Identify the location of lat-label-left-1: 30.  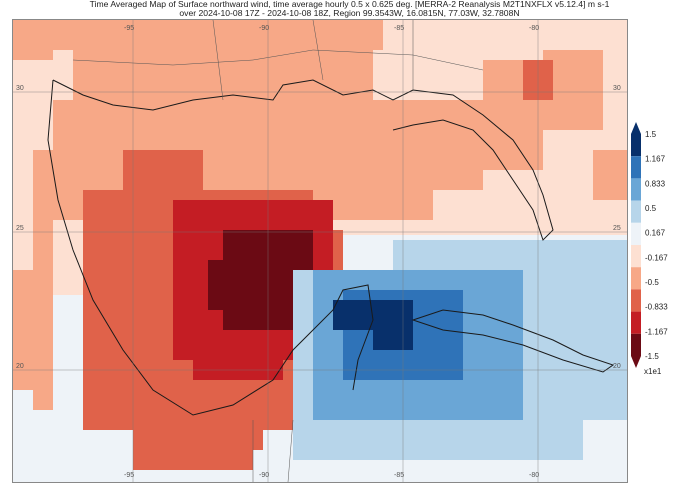
(20, 88).